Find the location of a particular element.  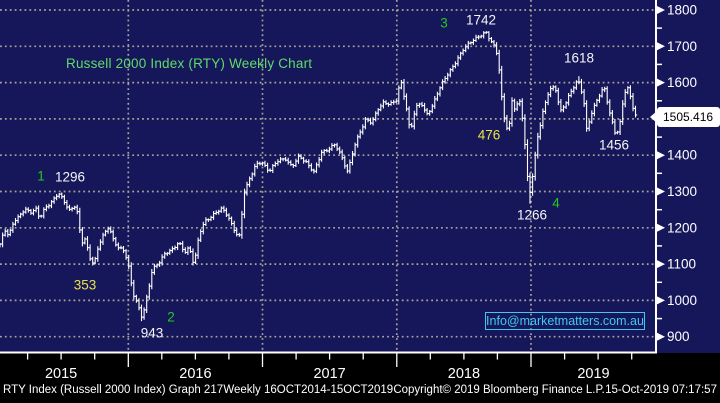

annotation-2: 2 is located at coordinates (171, 317).